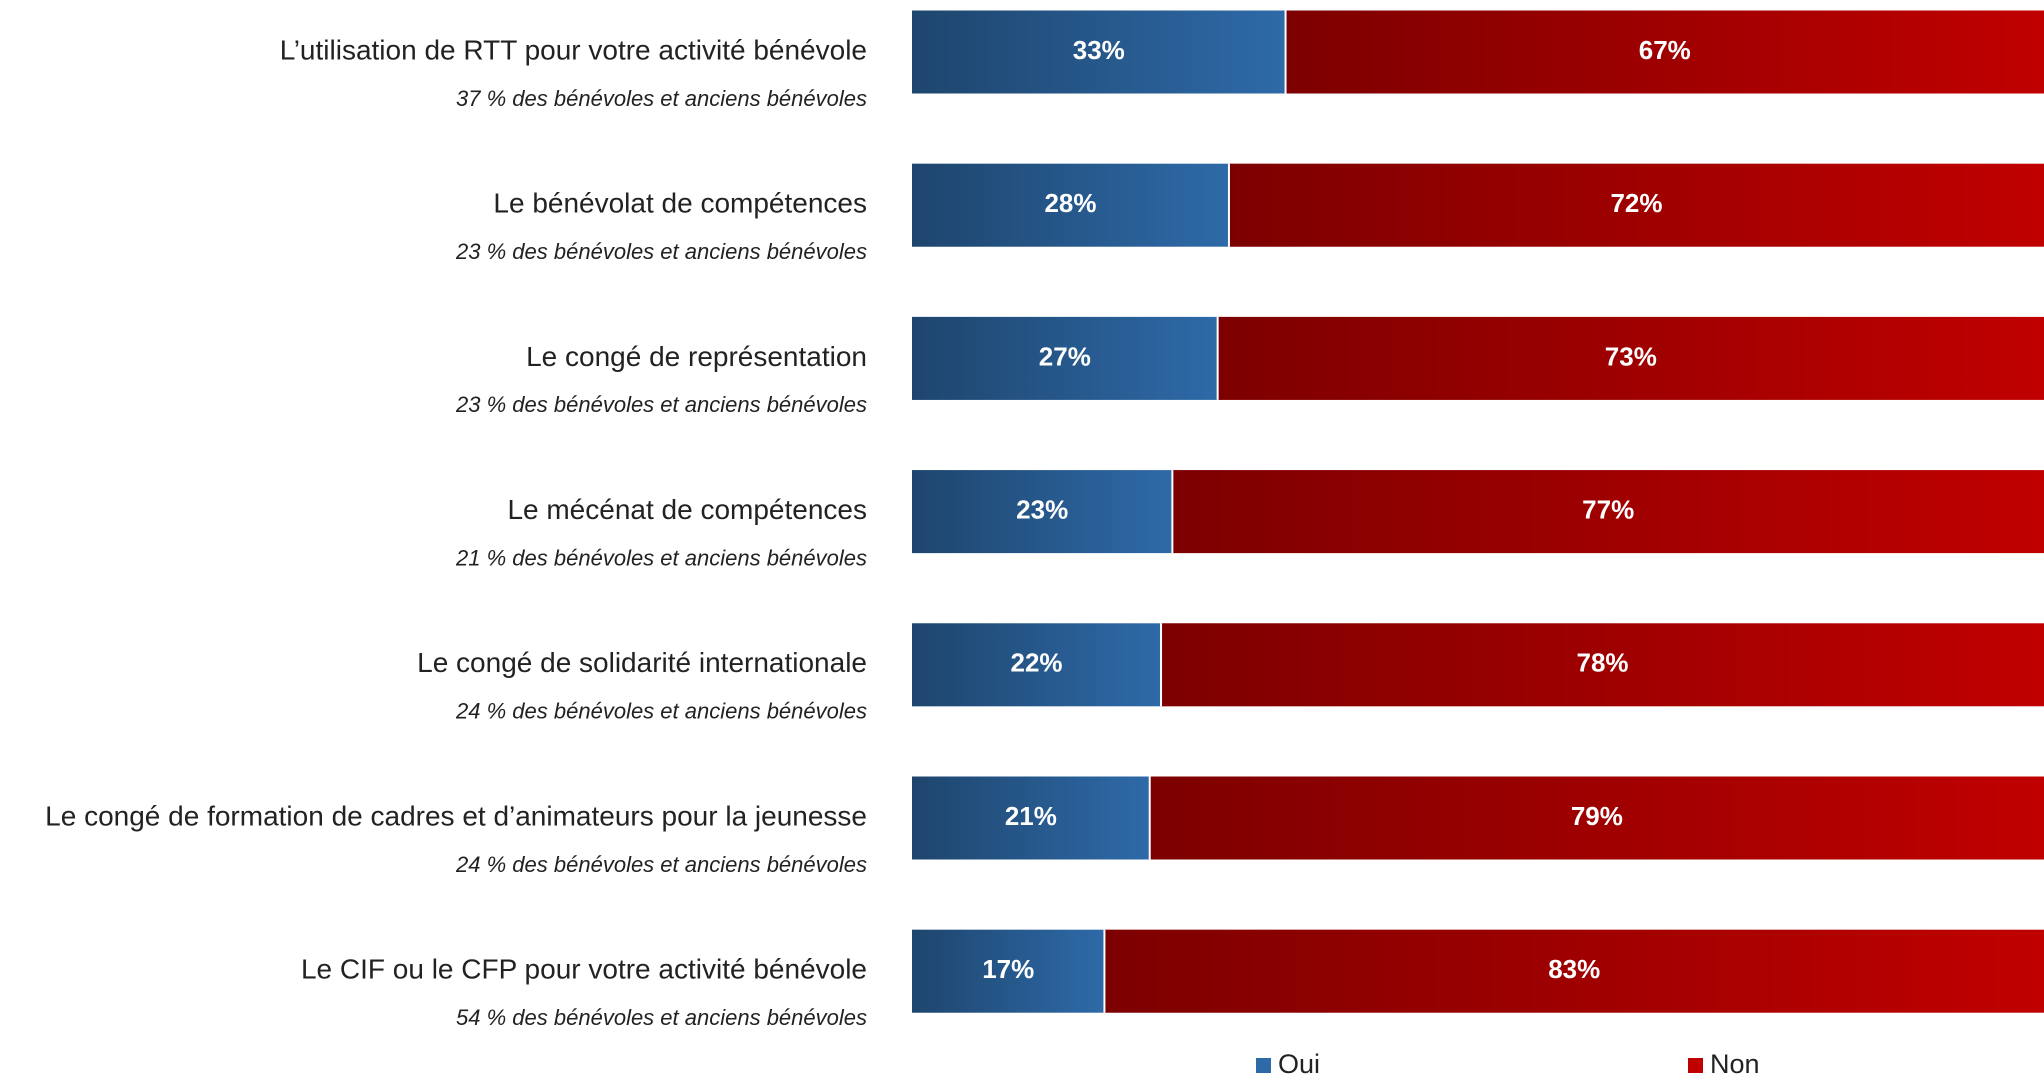 This screenshot has width=2044, height=1080. I want to click on value-label: 28%, so click(1070, 203).